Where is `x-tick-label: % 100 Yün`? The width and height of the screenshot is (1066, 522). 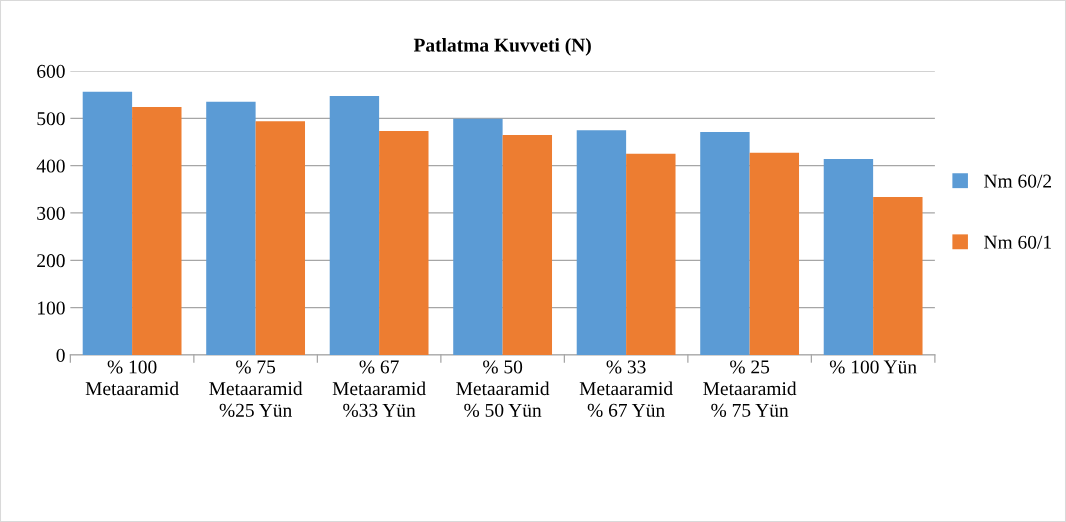 x-tick-label: % 100 Yün is located at coordinates (873, 367).